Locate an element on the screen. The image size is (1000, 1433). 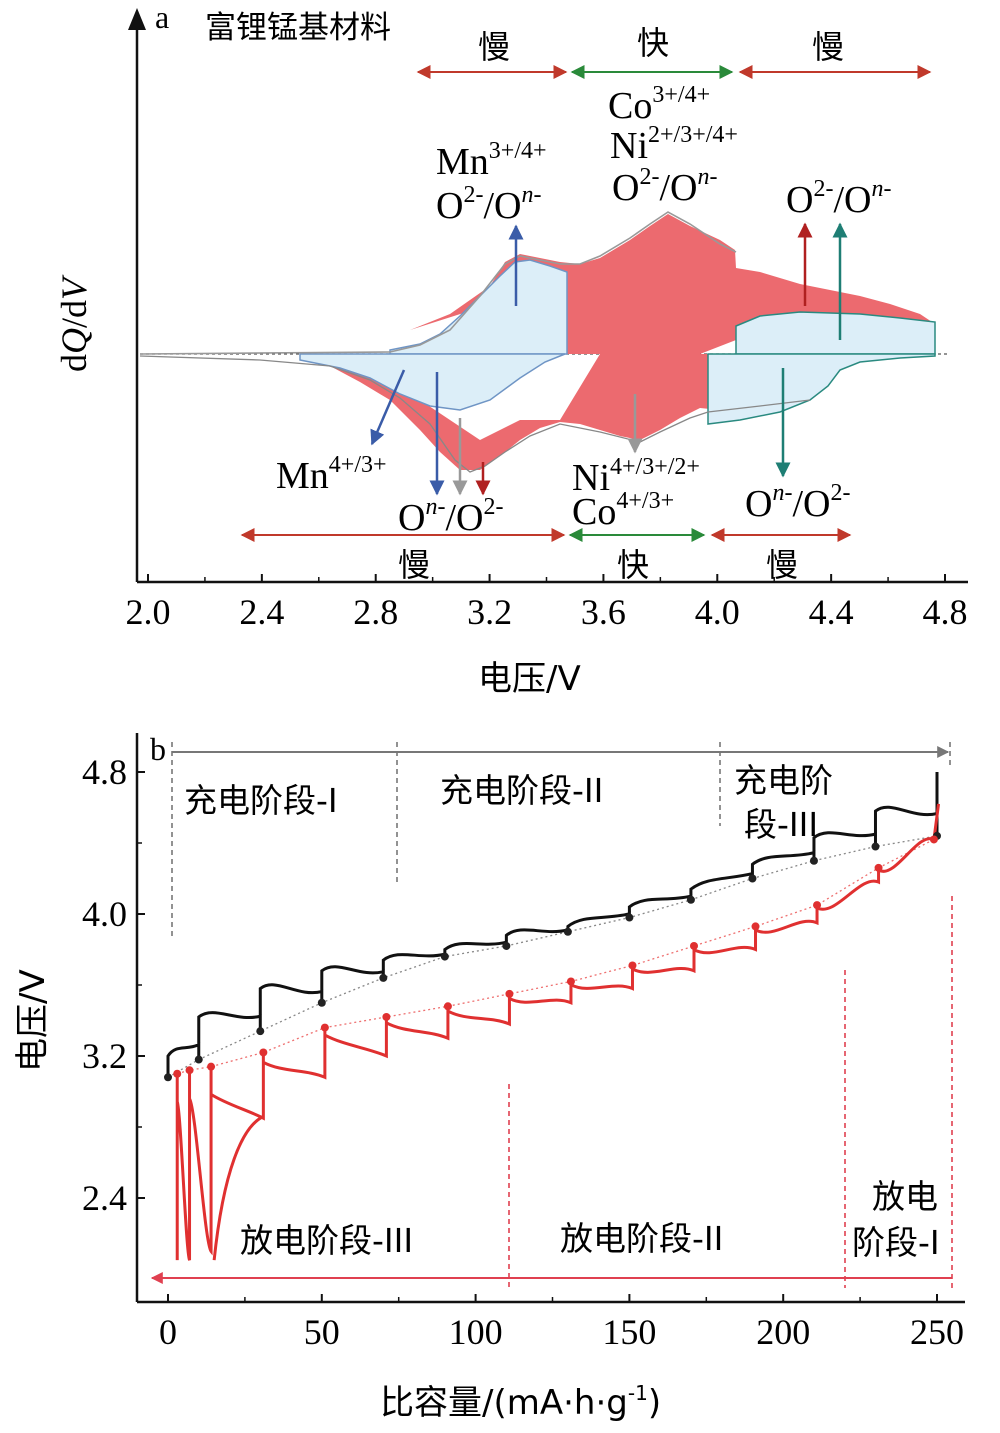
charge-stage-3-label-line1: 充电阶 is located at coordinates (783, 780).